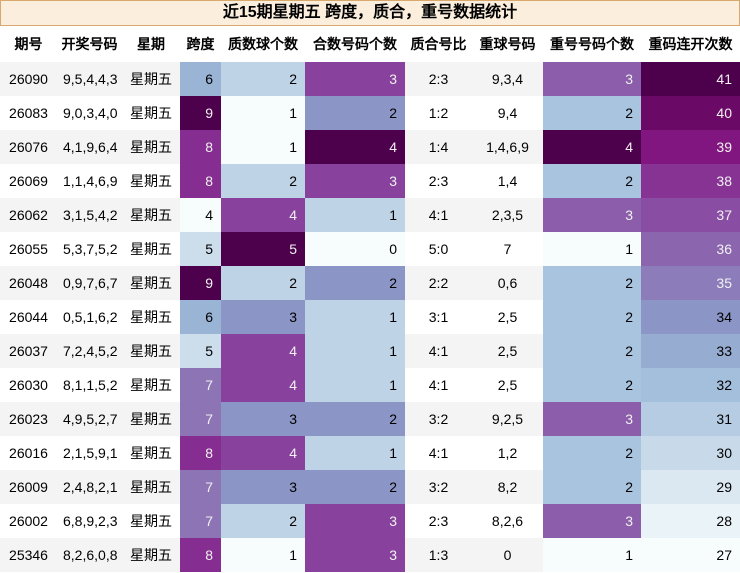 This screenshot has height=573, width=740. I want to click on column-header: 跨度, so click(200, 44).